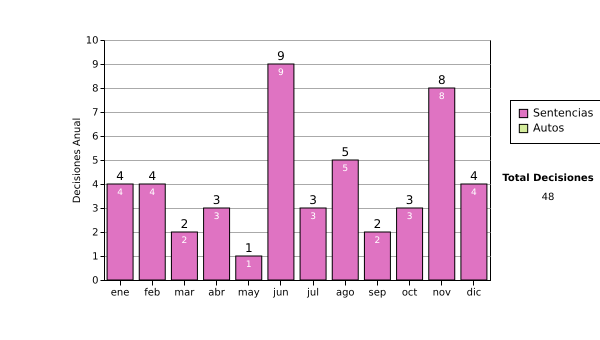 Image resolution: width=600 pixels, height=340 pixels. What do you see at coordinates (95, 137) in the screenshot?
I see `y-tick-label: 6` at bounding box center [95, 137].